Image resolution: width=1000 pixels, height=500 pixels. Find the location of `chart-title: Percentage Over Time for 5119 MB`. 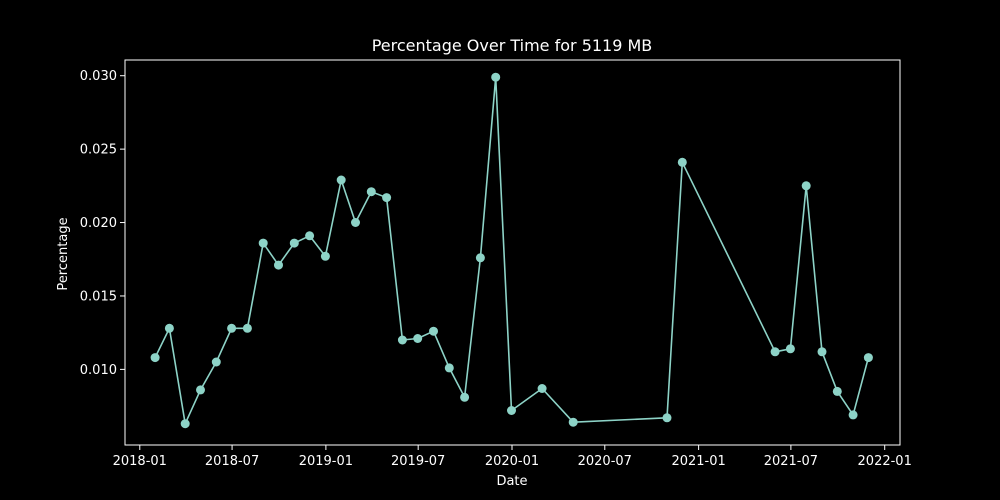

chart-title: Percentage Over Time for 5119 MB is located at coordinates (512, 45).